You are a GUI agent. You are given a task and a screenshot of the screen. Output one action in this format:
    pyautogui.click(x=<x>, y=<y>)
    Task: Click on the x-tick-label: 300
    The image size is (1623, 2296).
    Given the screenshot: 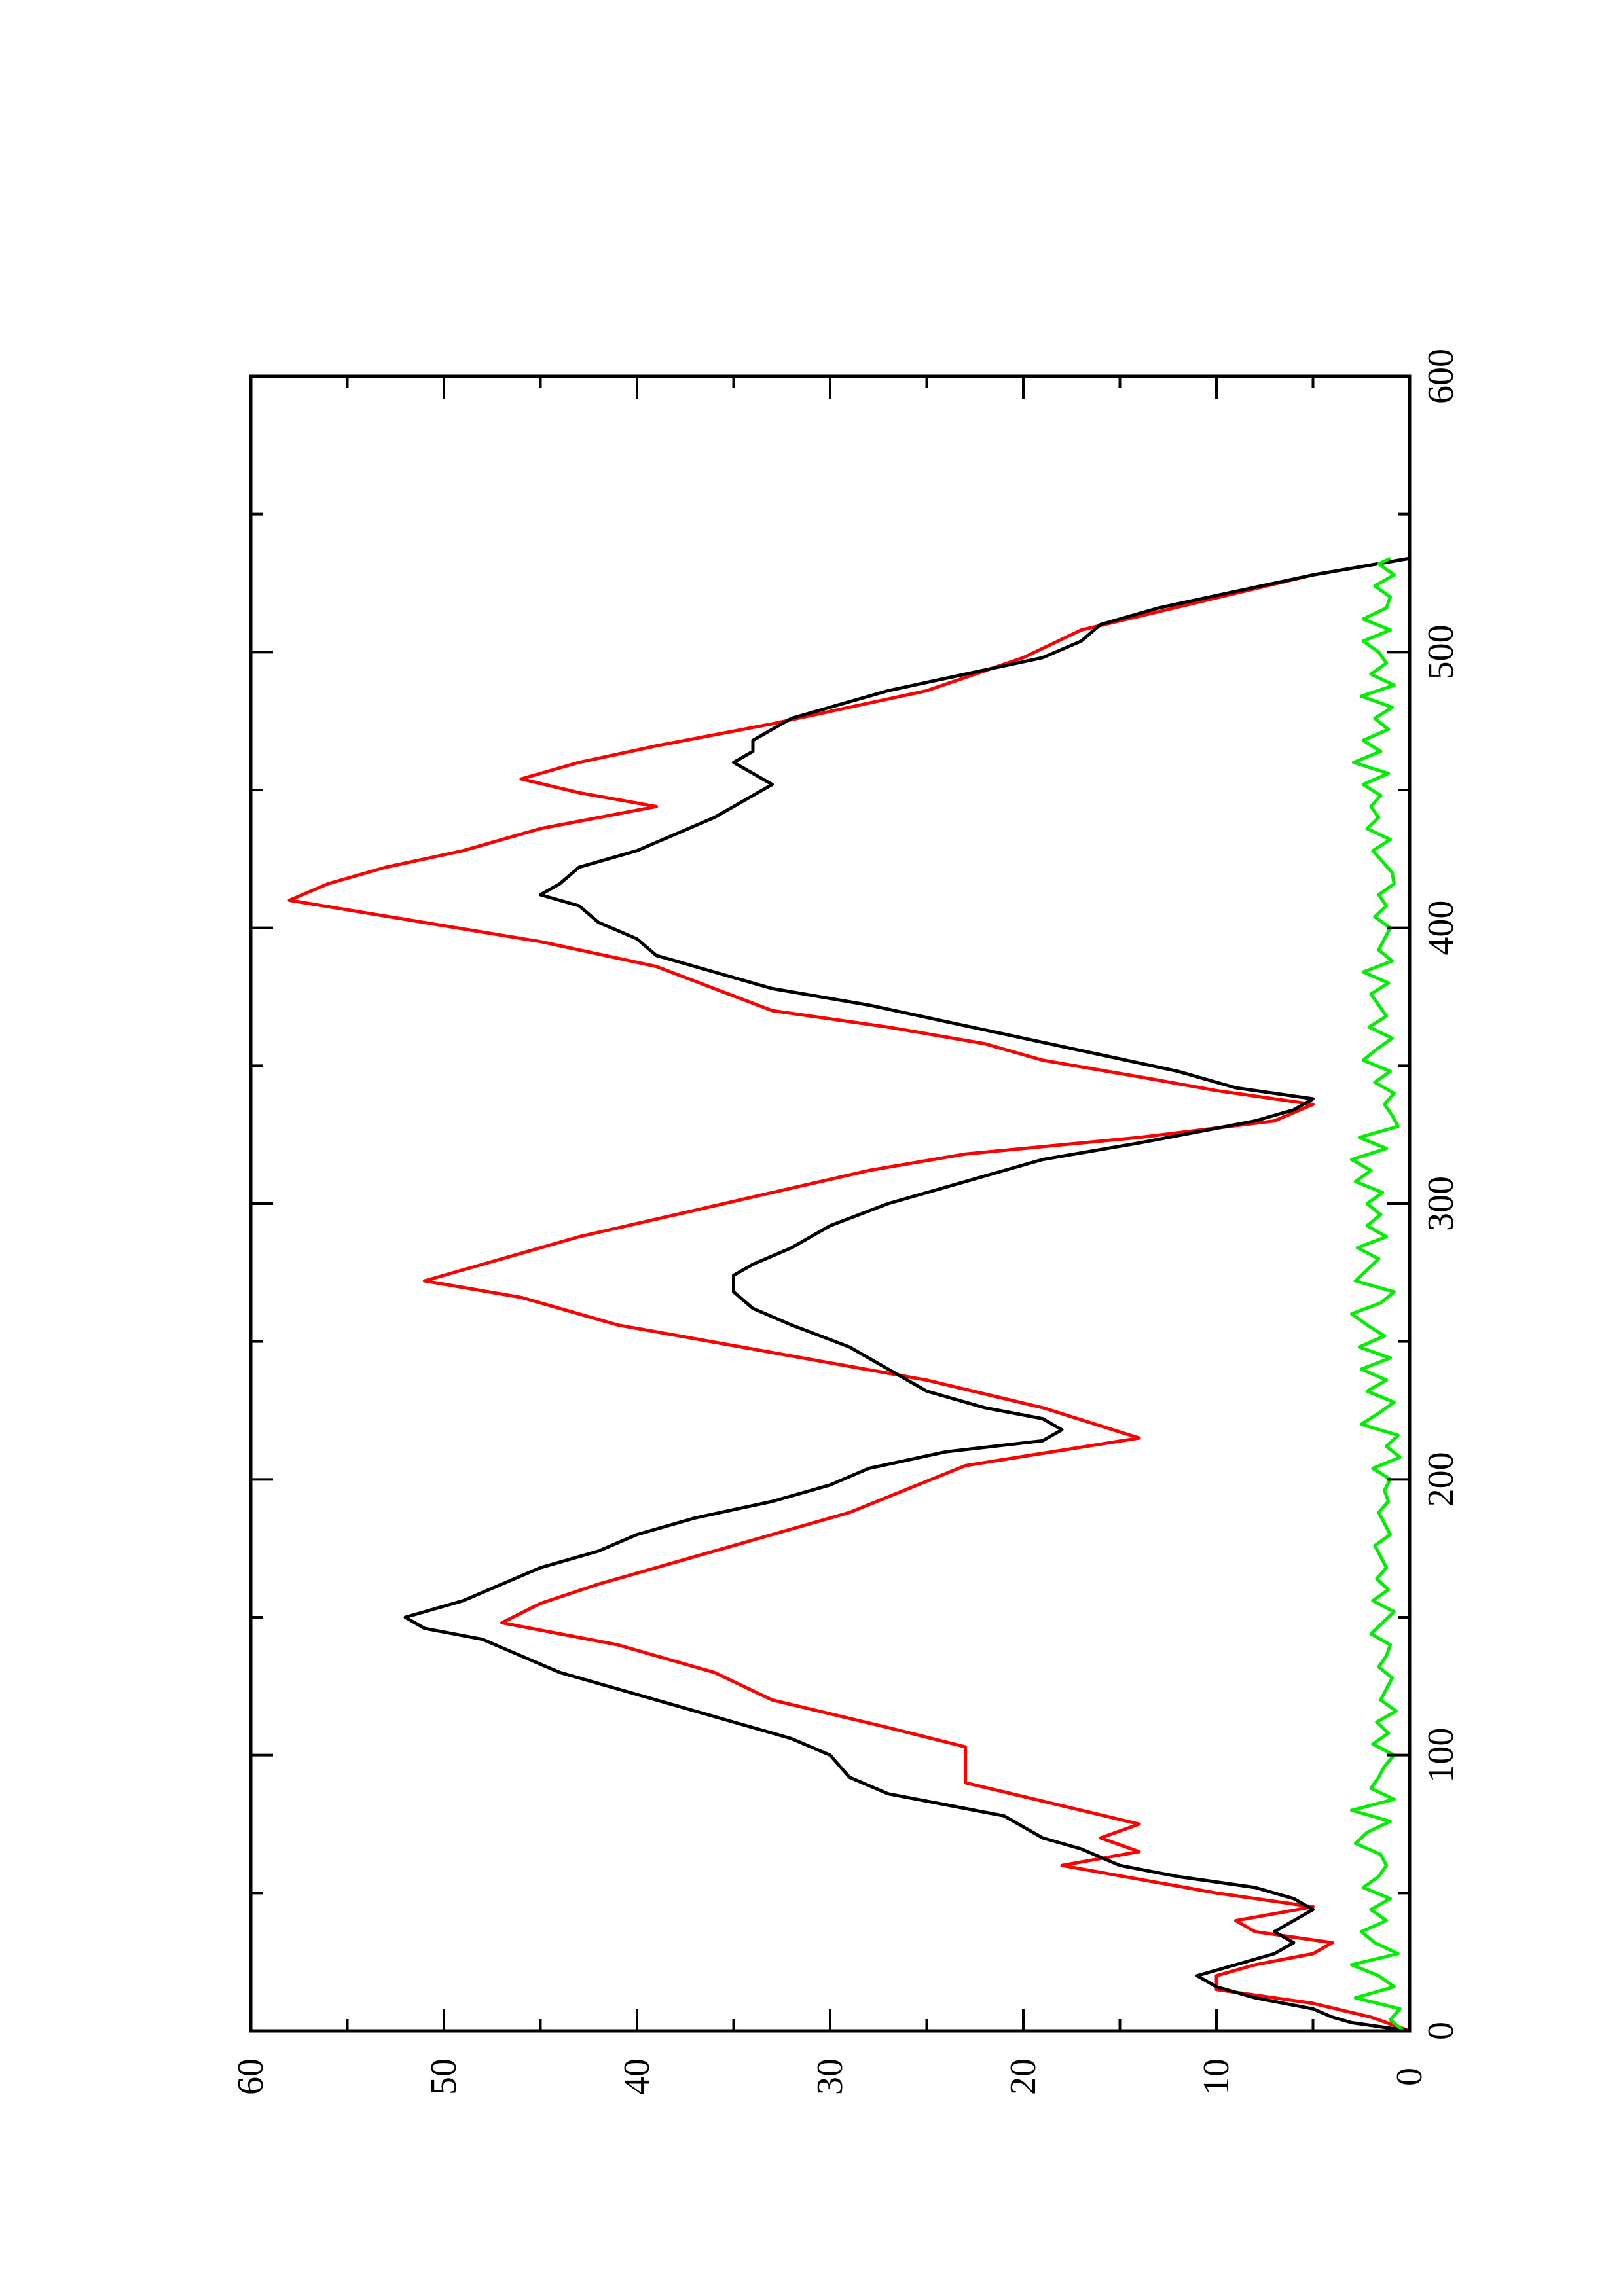 What is the action you would take?
    pyautogui.click(x=1441, y=1203)
    